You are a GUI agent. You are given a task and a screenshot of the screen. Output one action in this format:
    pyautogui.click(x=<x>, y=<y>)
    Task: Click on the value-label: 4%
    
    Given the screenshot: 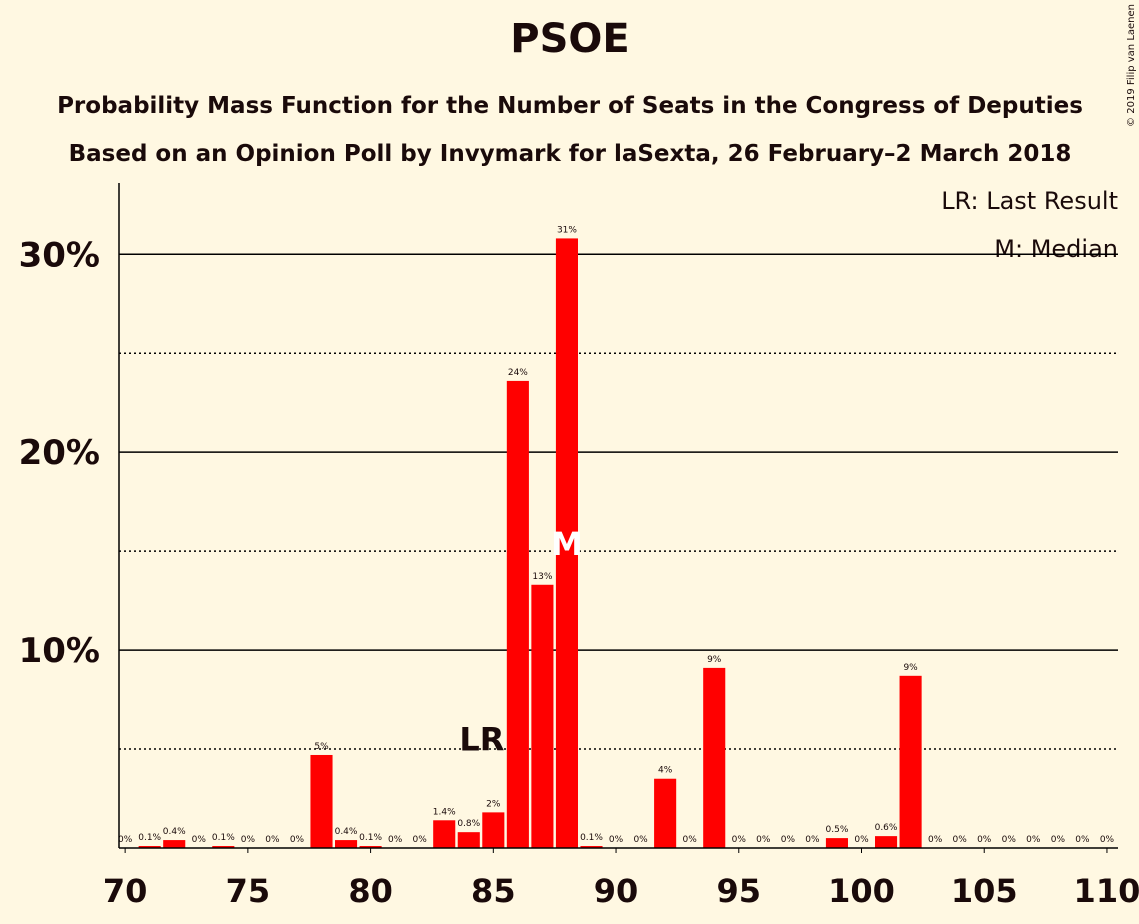 What is the action you would take?
    pyautogui.click(x=665, y=771)
    